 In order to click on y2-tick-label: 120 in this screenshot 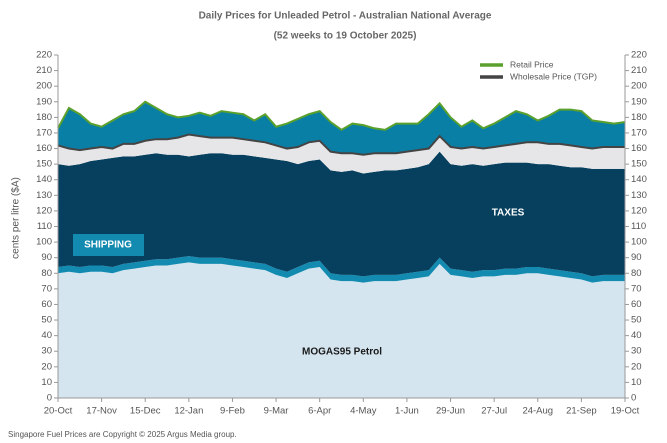, I will do `click(639, 210)`.